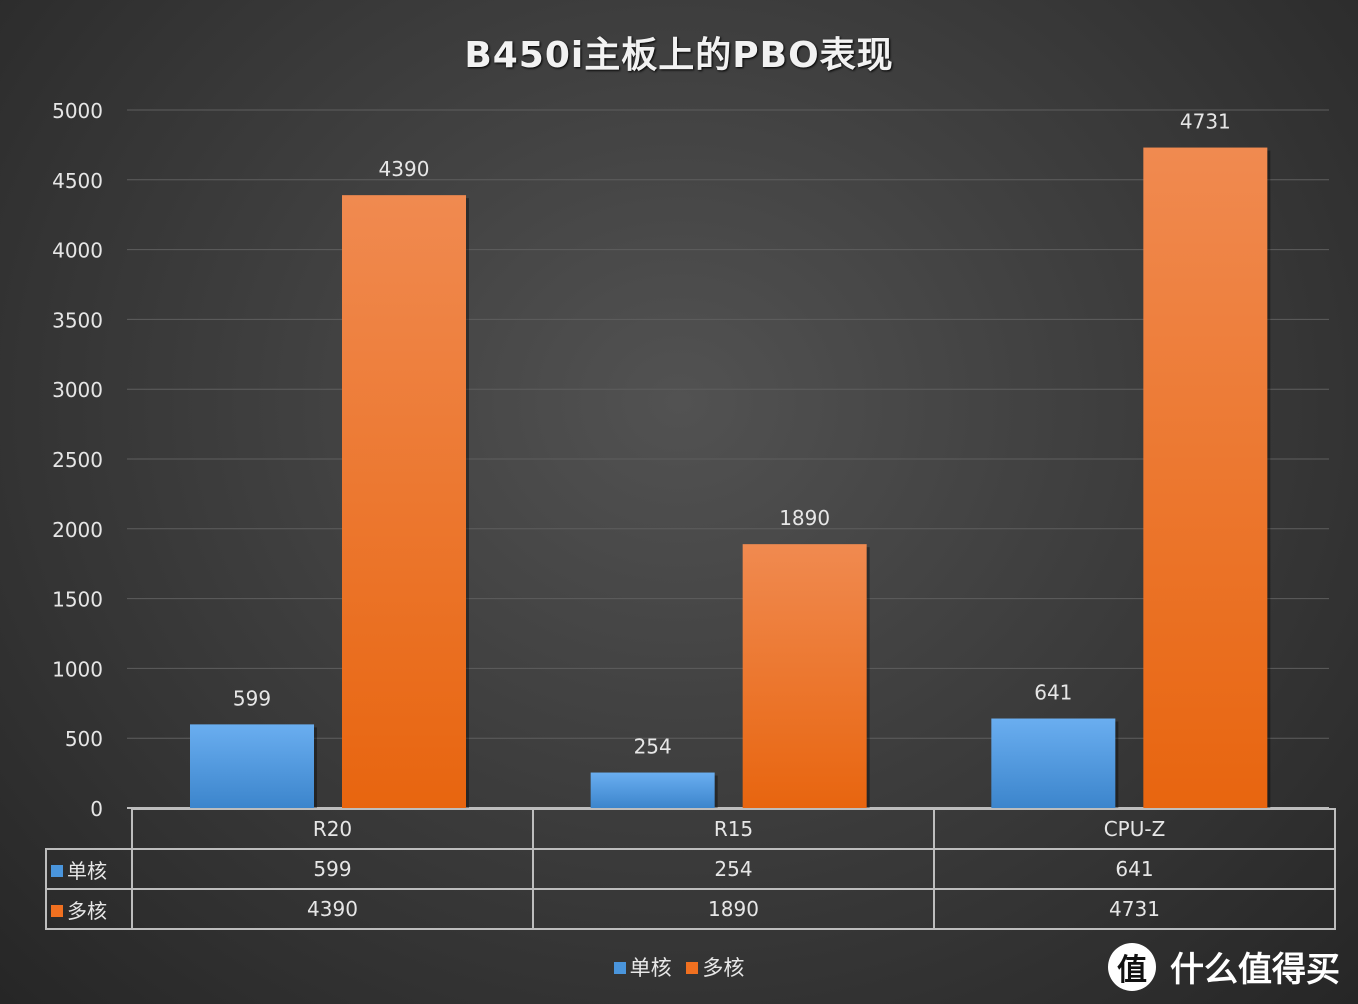 Image resolution: width=1358 pixels, height=1004 pixels. I want to click on table-cell: 599, so click(332, 869).